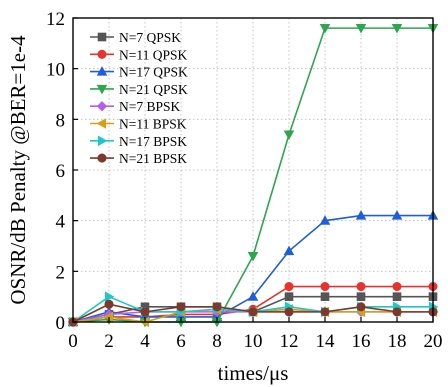 This screenshot has height=387, width=448. What do you see at coordinates (253, 373) in the screenshot?
I see `x-axis-title: times/μs` at bounding box center [253, 373].